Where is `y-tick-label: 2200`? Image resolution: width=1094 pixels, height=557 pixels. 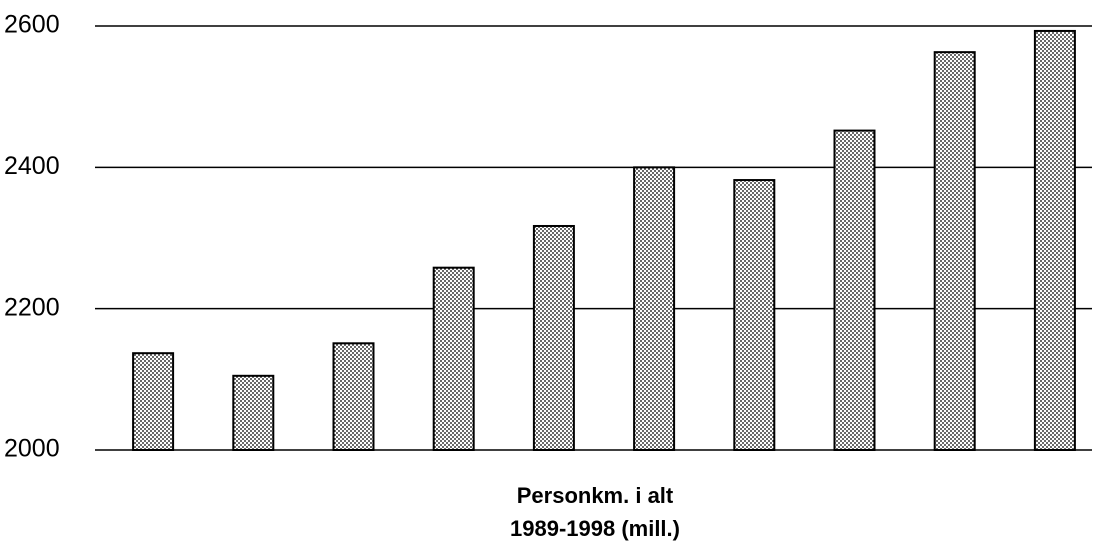 y-tick-label: 2200 is located at coordinates (32, 307).